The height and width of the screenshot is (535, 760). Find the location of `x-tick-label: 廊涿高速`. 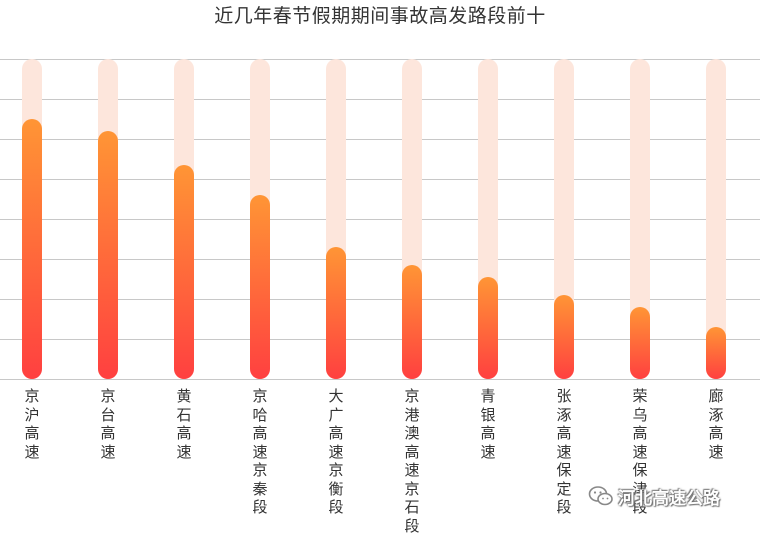

x-tick-label: 廊涿高速 is located at coordinates (716, 424).